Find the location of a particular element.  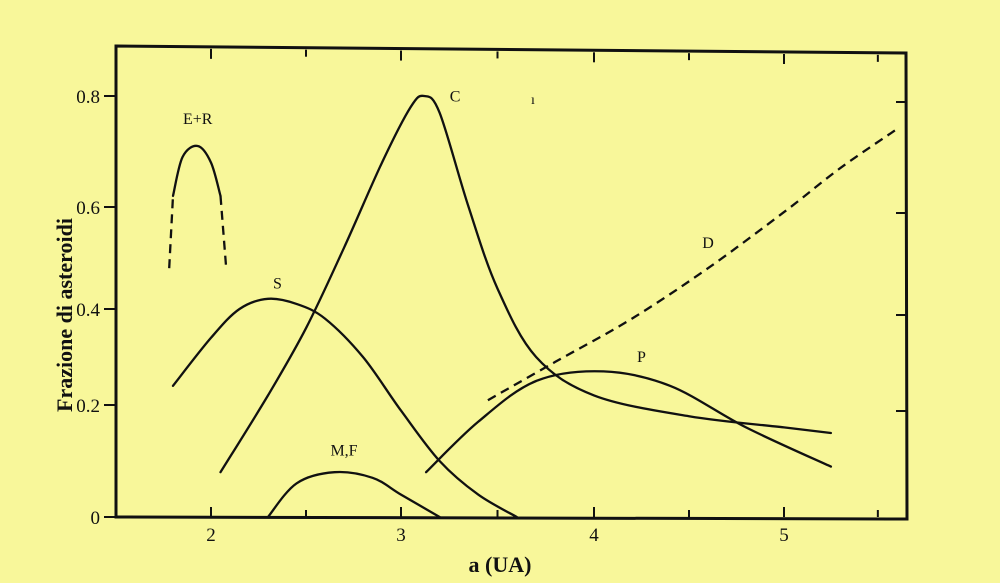

y-tick-label: 0.8 is located at coordinates (88, 97).